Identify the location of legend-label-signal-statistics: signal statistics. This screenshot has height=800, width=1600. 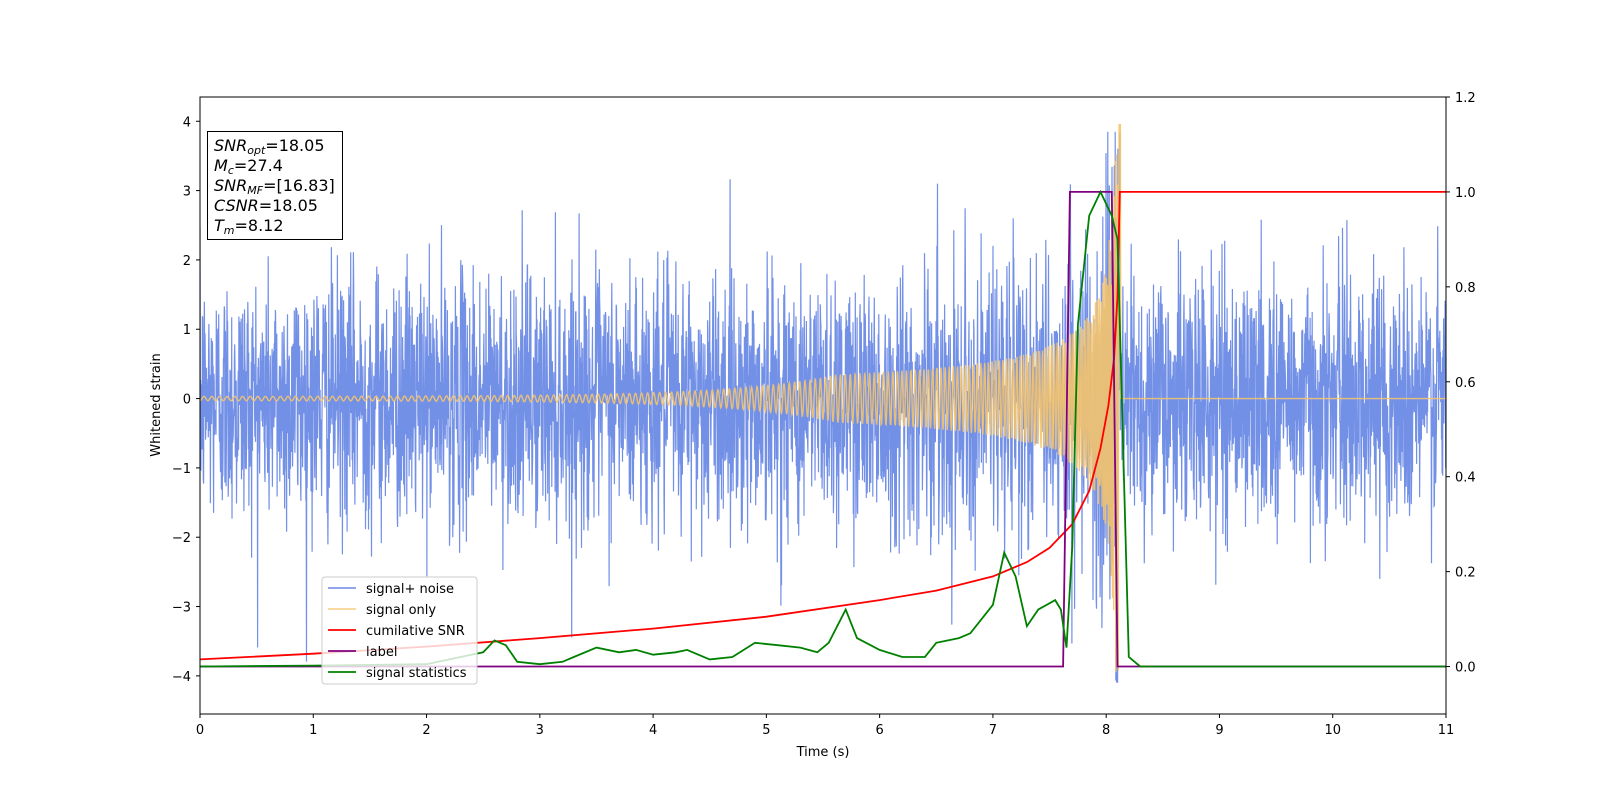
(416, 673).